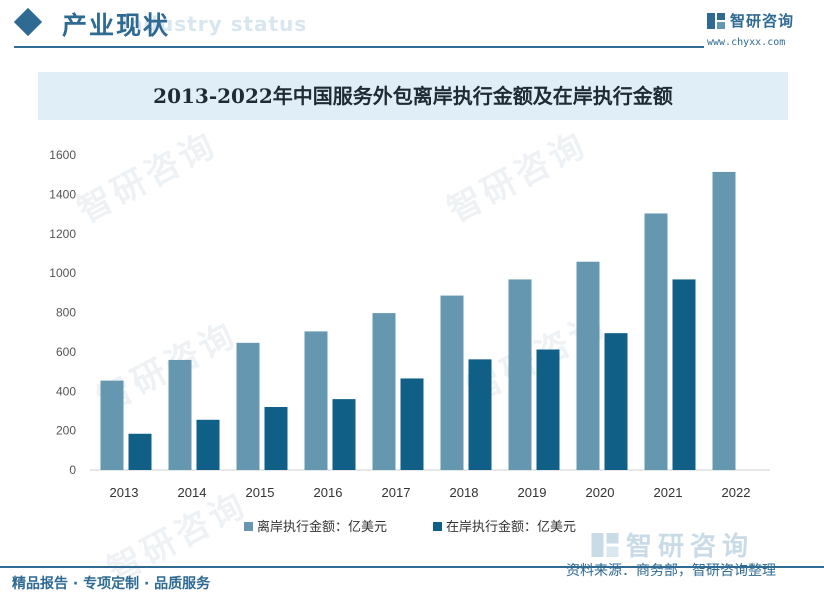 The width and height of the screenshot is (824, 601). I want to click on header-divider, so click(359, 47).